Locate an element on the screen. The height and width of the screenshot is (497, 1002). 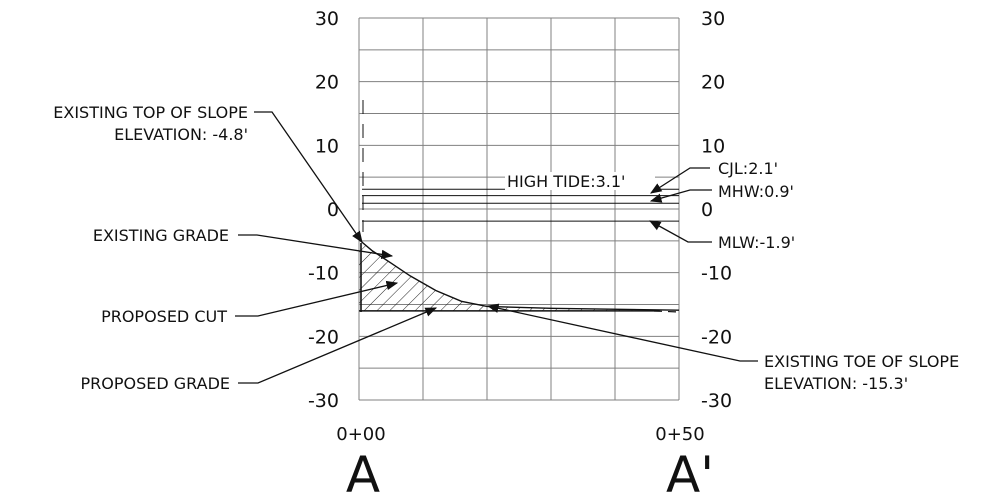
high-tide-label: HIGH TIDE:3.1' is located at coordinates (566, 181).